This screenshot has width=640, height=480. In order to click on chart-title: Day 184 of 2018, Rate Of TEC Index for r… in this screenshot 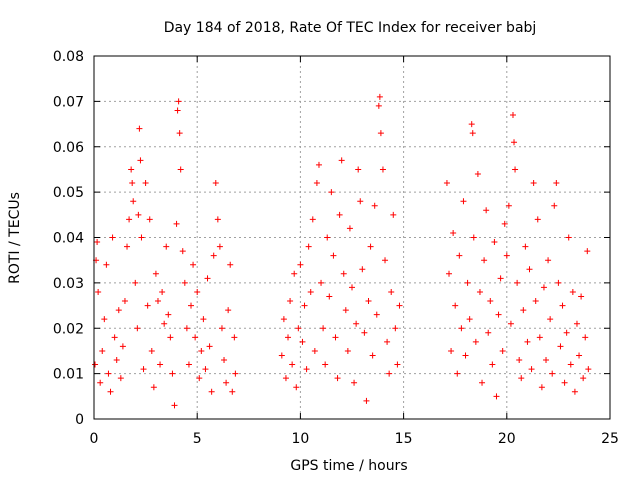, I will do `click(350, 28)`.